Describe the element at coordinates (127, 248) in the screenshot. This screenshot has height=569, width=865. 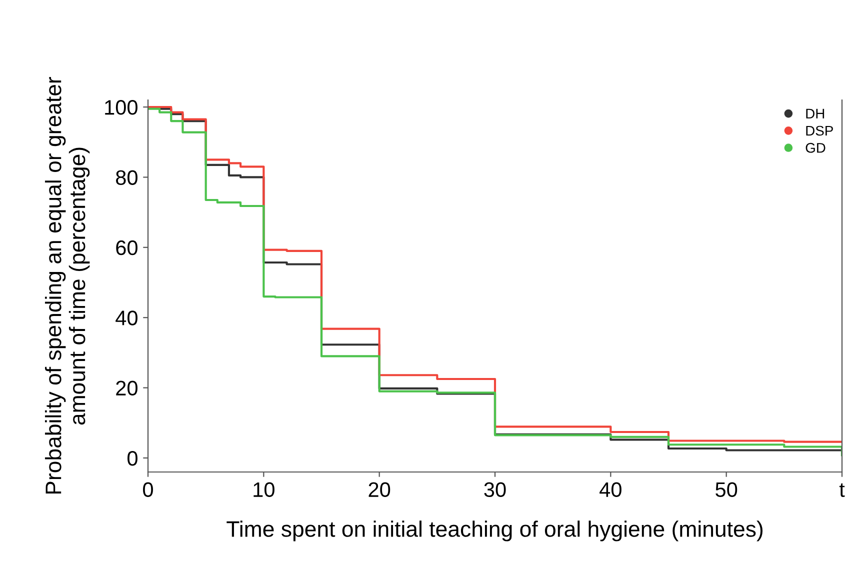
I see `y-tick-label: 60` at that location.